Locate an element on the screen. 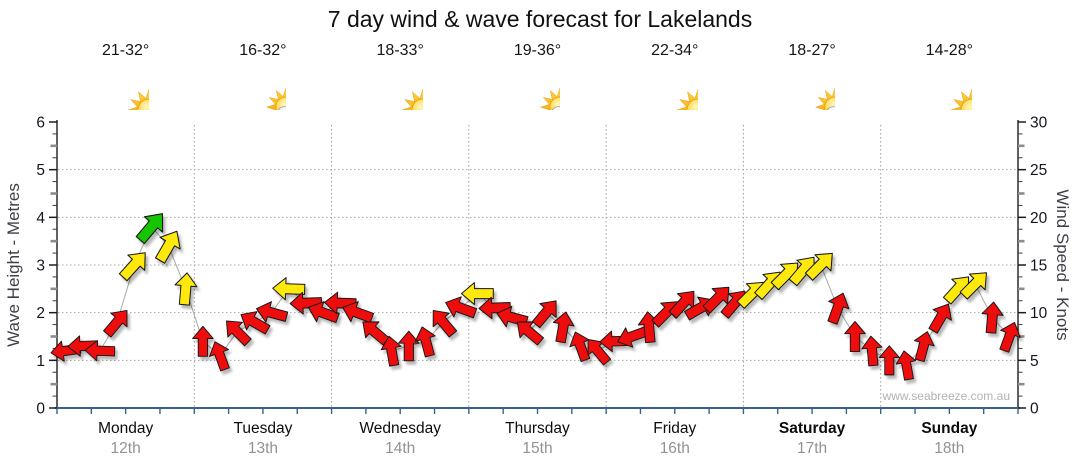 The image size is (1080, 475). day-header-sunday: 14-28° is located at coordinates (949, 77).